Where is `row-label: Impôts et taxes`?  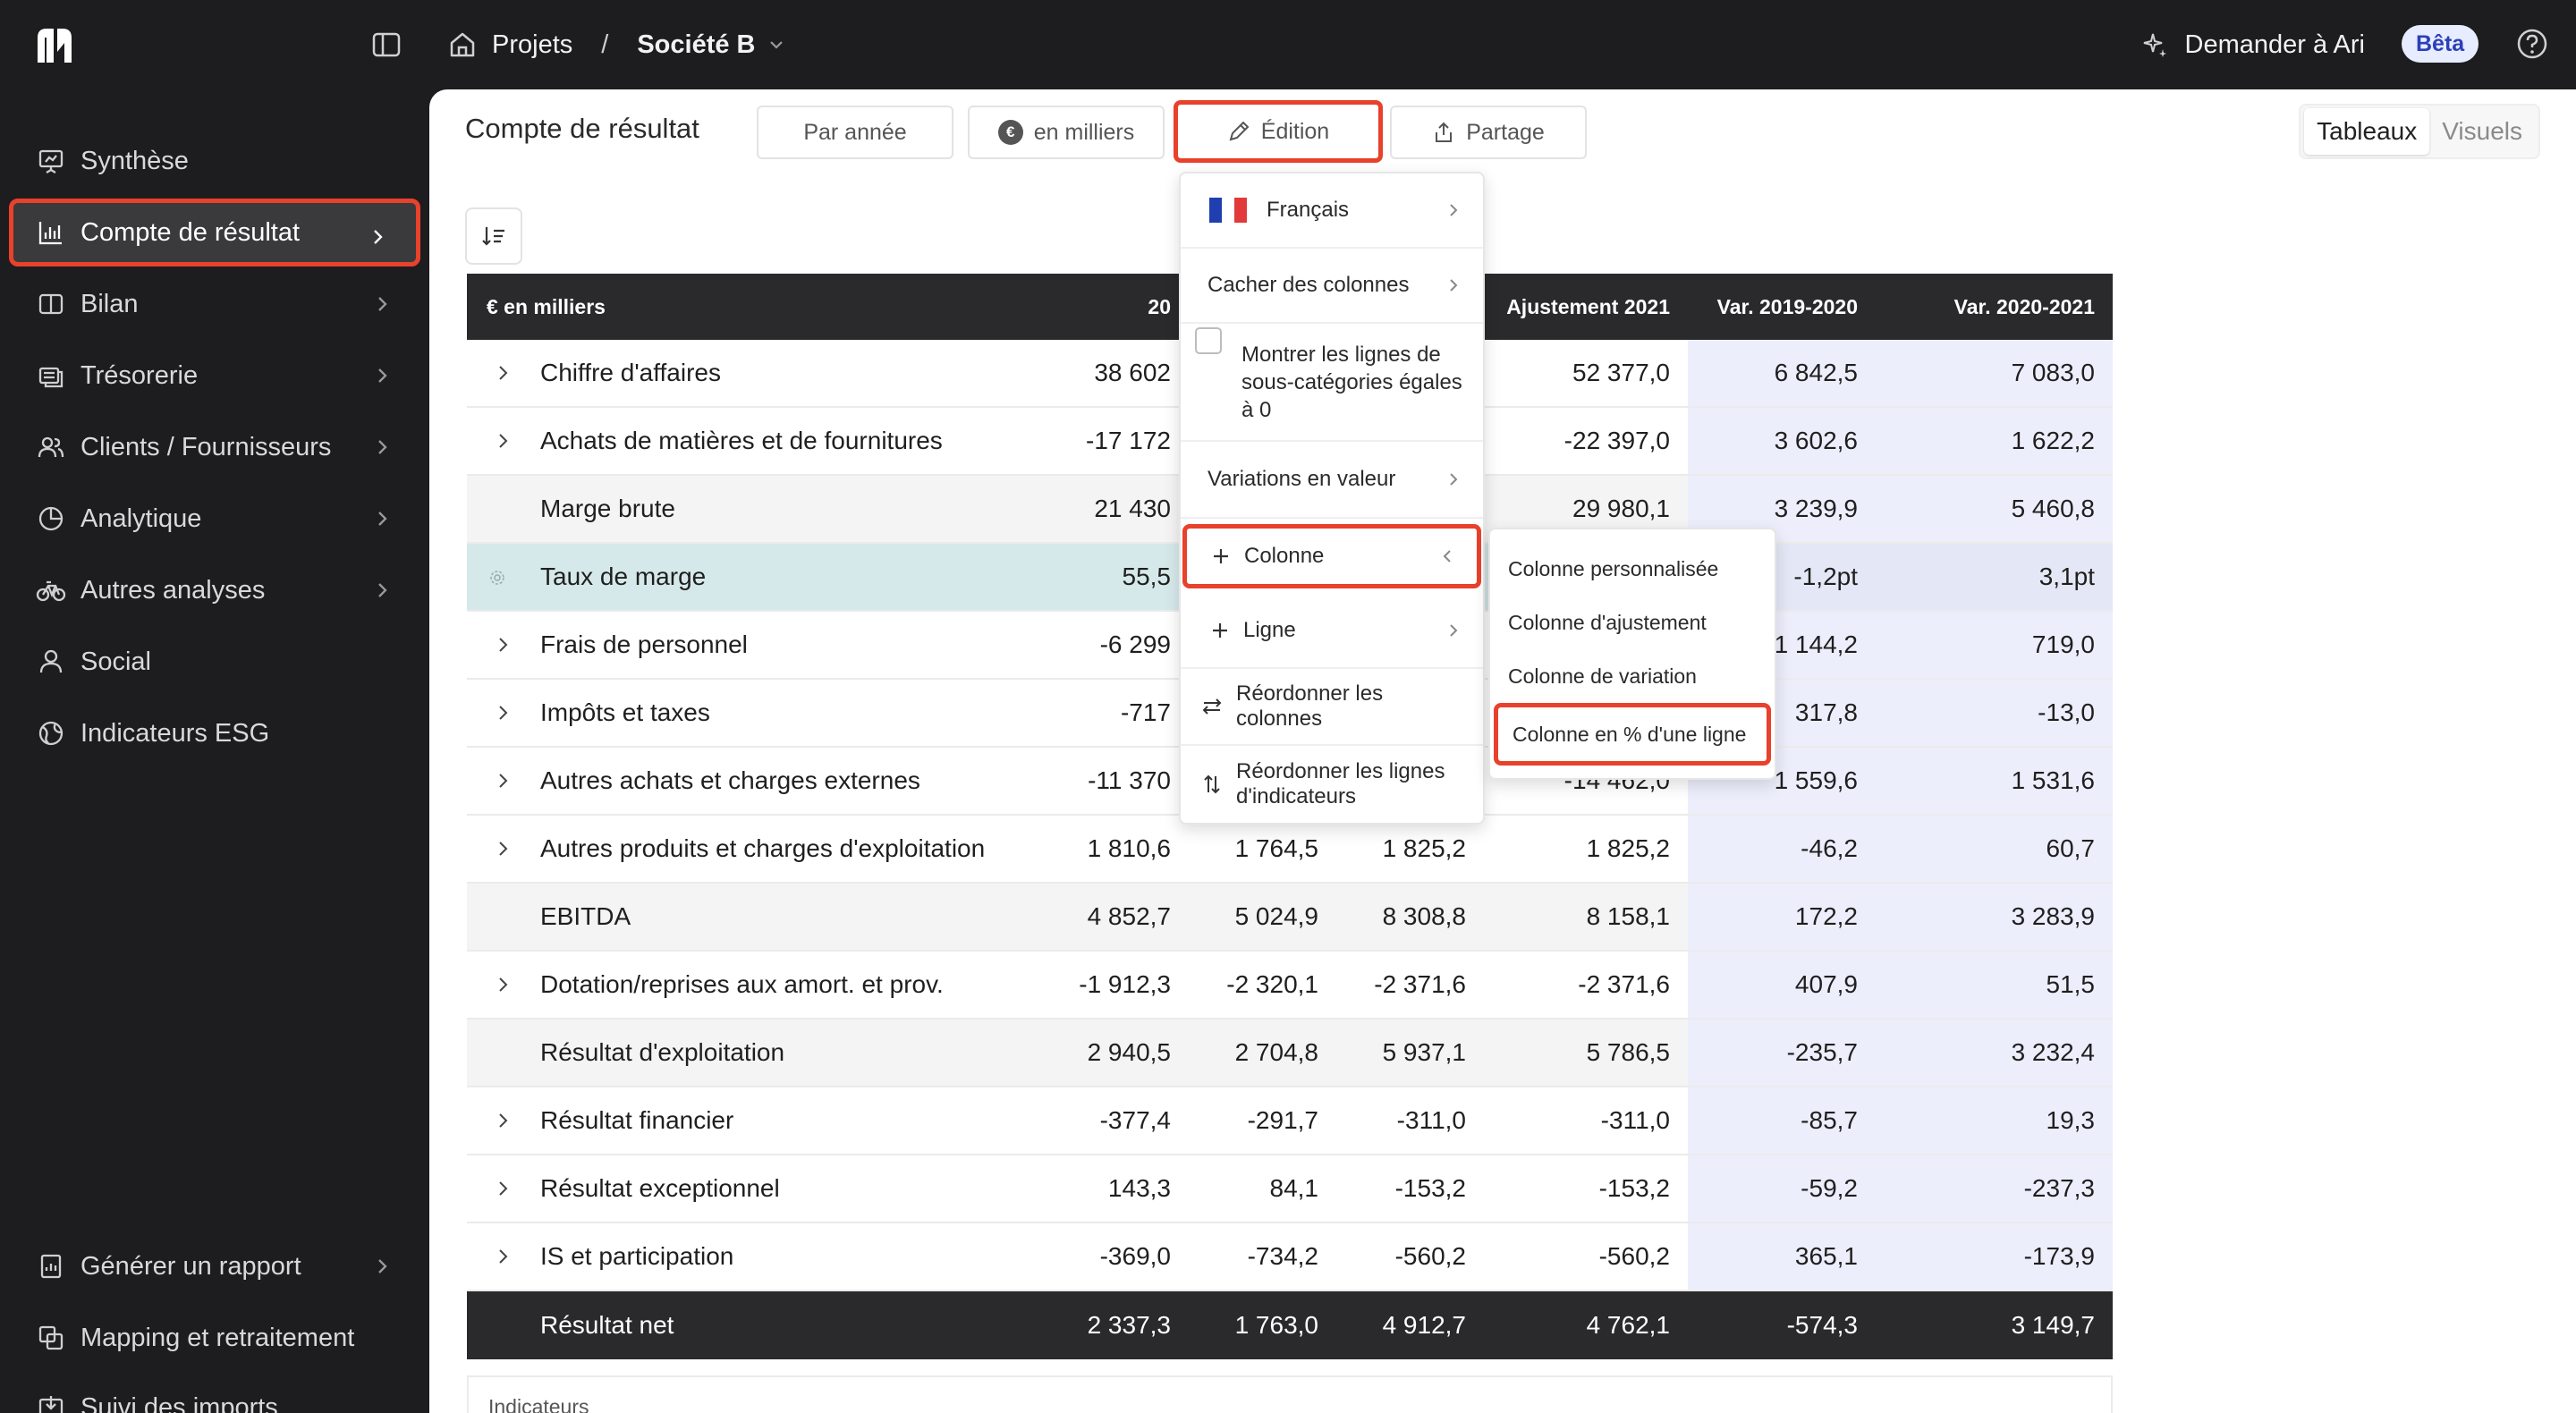
row-label: Impôts et taxes is located at coordinates (625, 712).